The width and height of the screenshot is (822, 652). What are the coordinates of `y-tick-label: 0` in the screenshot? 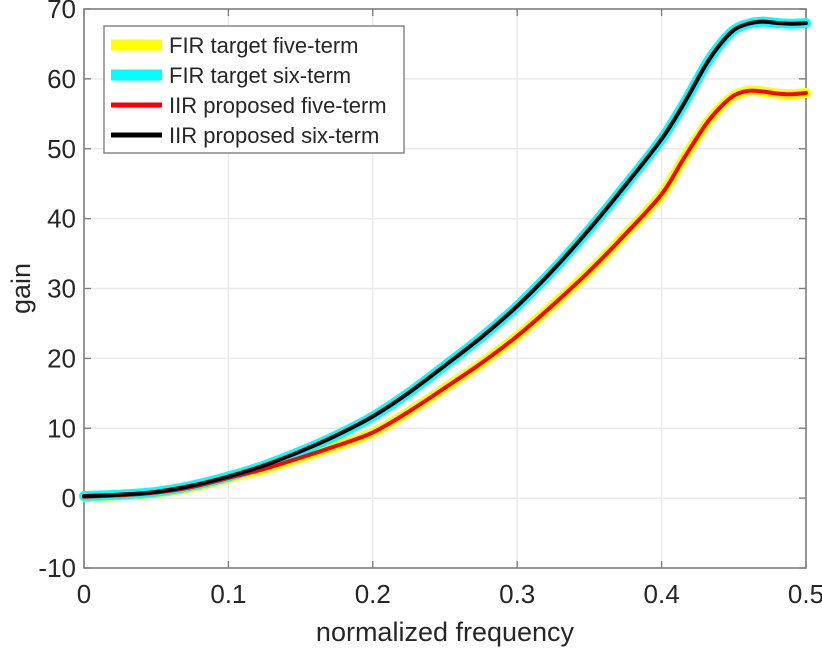 It's located at (69, 498).